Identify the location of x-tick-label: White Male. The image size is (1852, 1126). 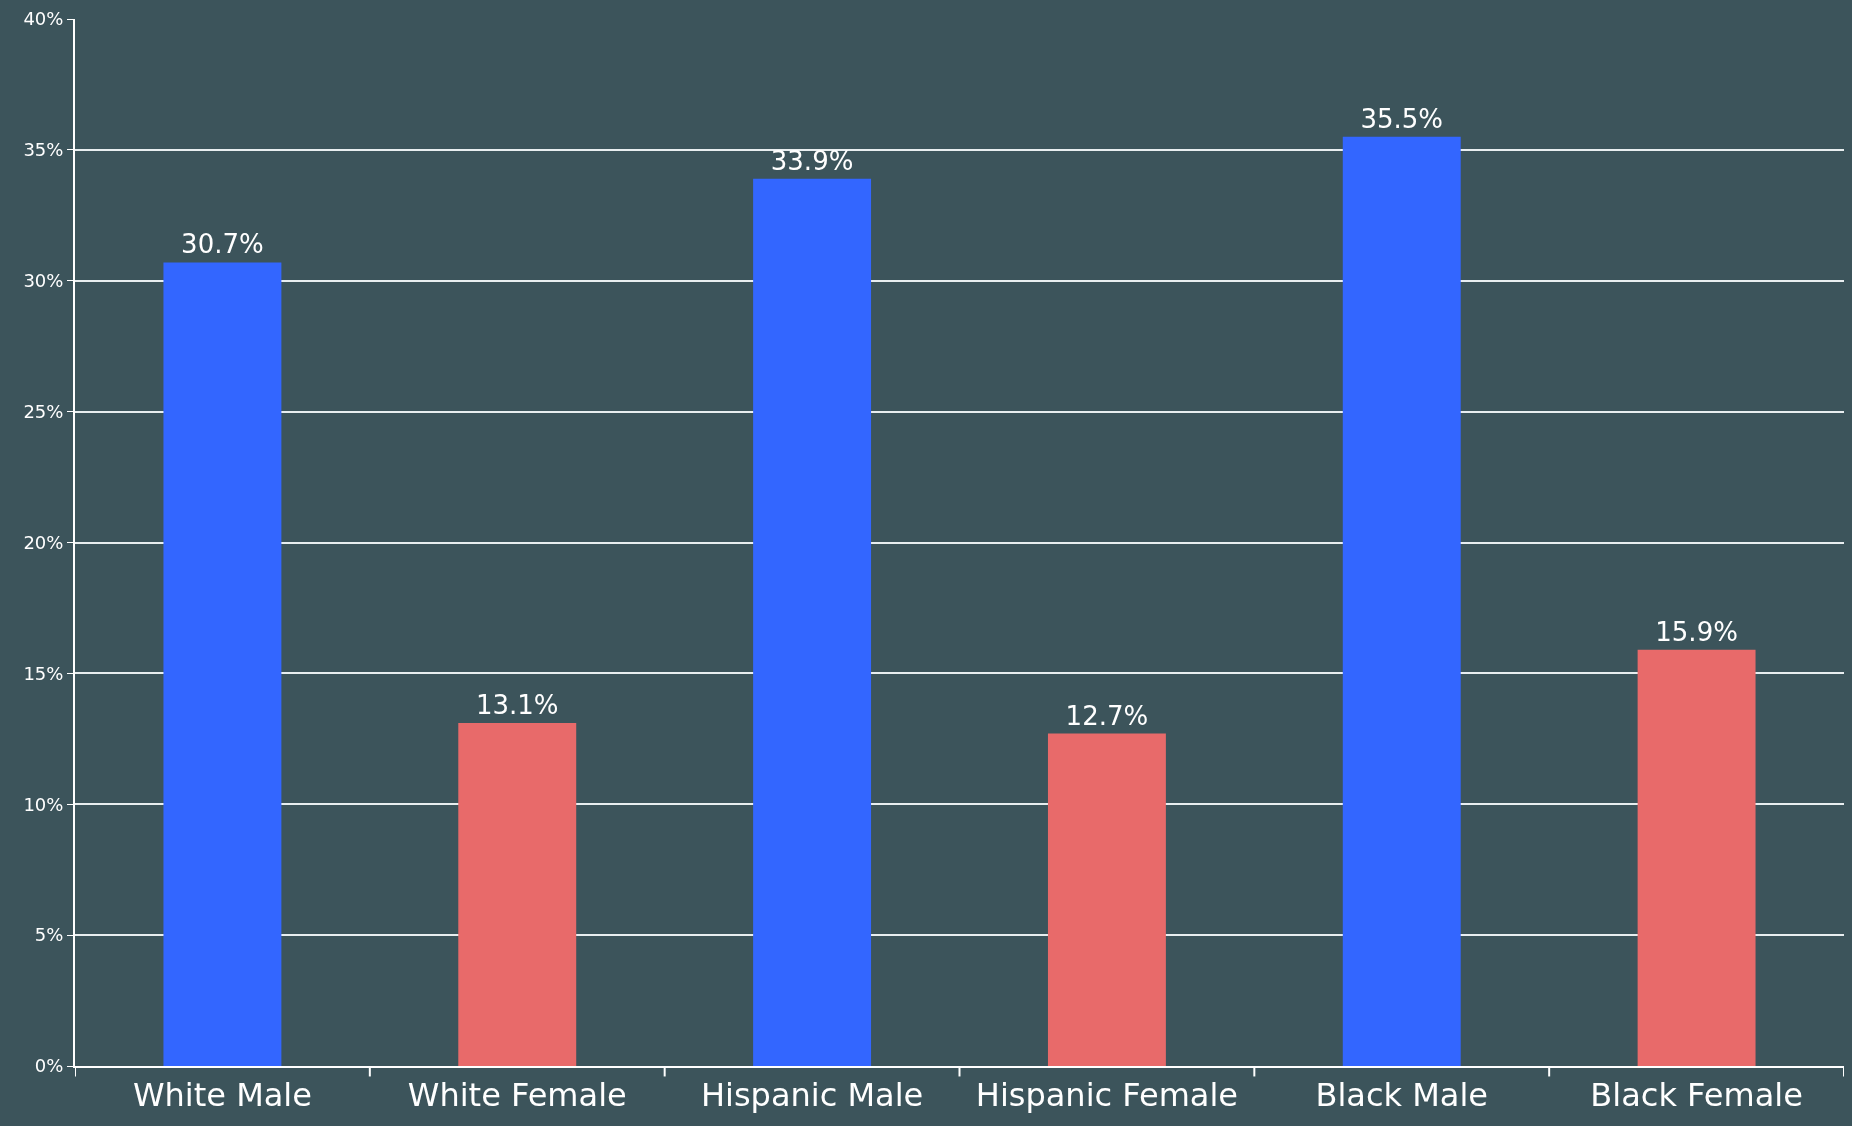
(222, 1095).